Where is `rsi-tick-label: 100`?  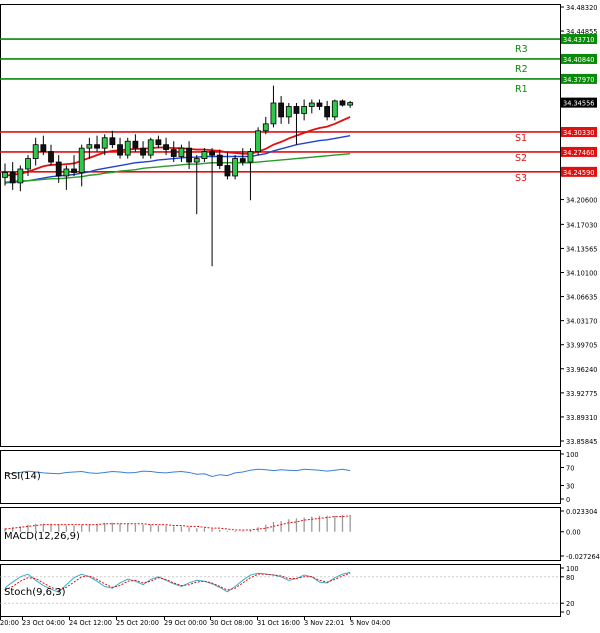 rsi-tick-label: 100 is located at coordinates (572, 455).